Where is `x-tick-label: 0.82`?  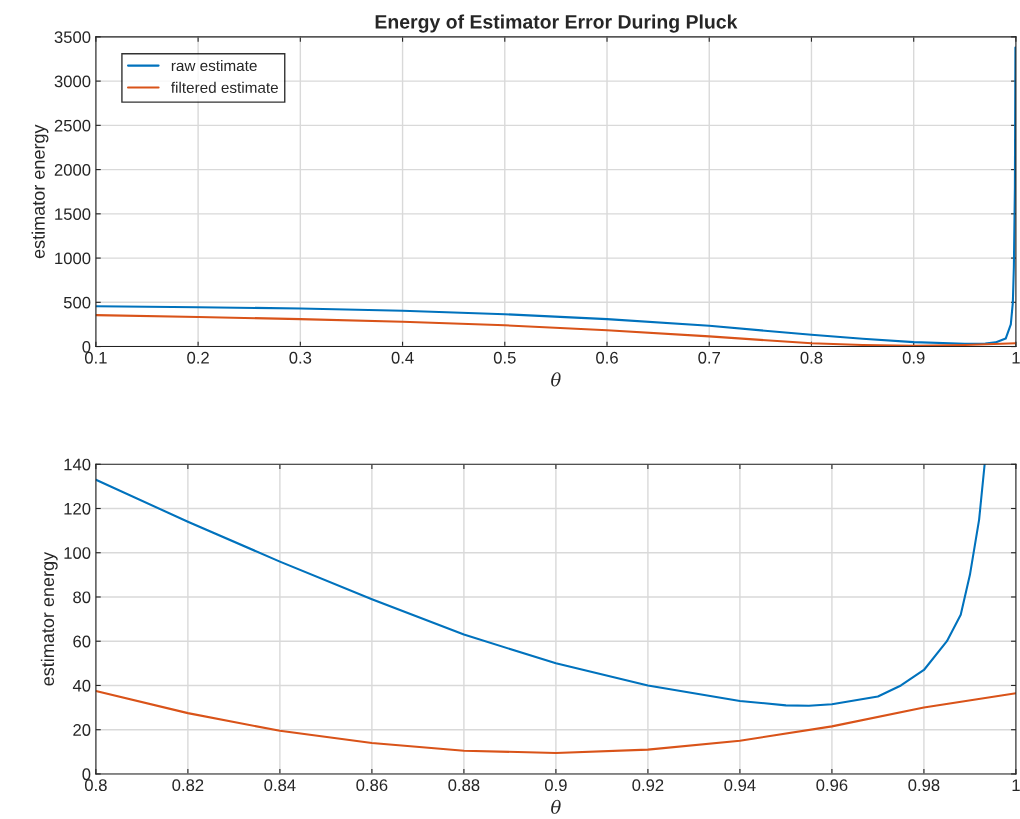 x-tick-label: 0.82 is located at coordinates (188, 785).